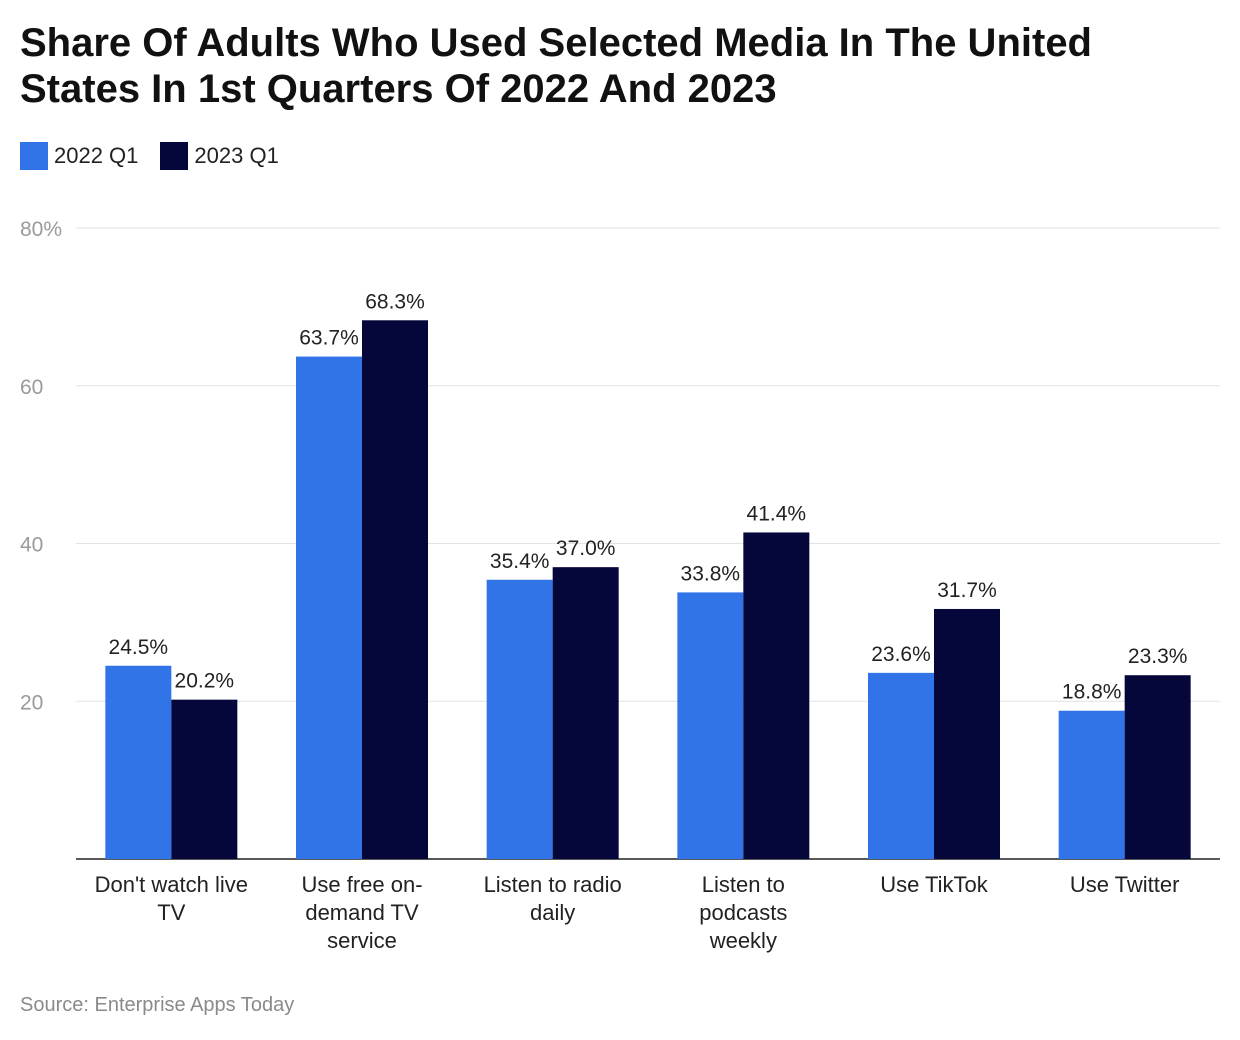  I want to click on x-tick-label-3: Listen to podcasts weekly, so click(743, 912).